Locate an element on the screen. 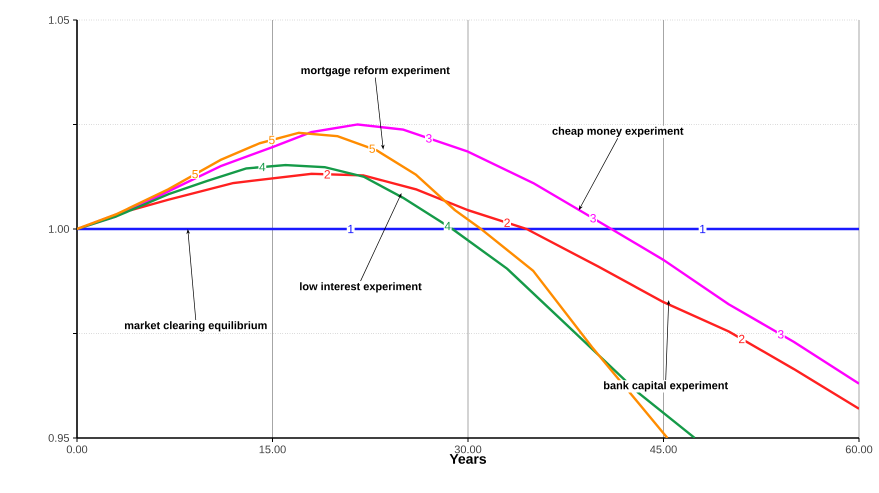  annotation: market clearing equilibrium is located at coordinates (195, 326).